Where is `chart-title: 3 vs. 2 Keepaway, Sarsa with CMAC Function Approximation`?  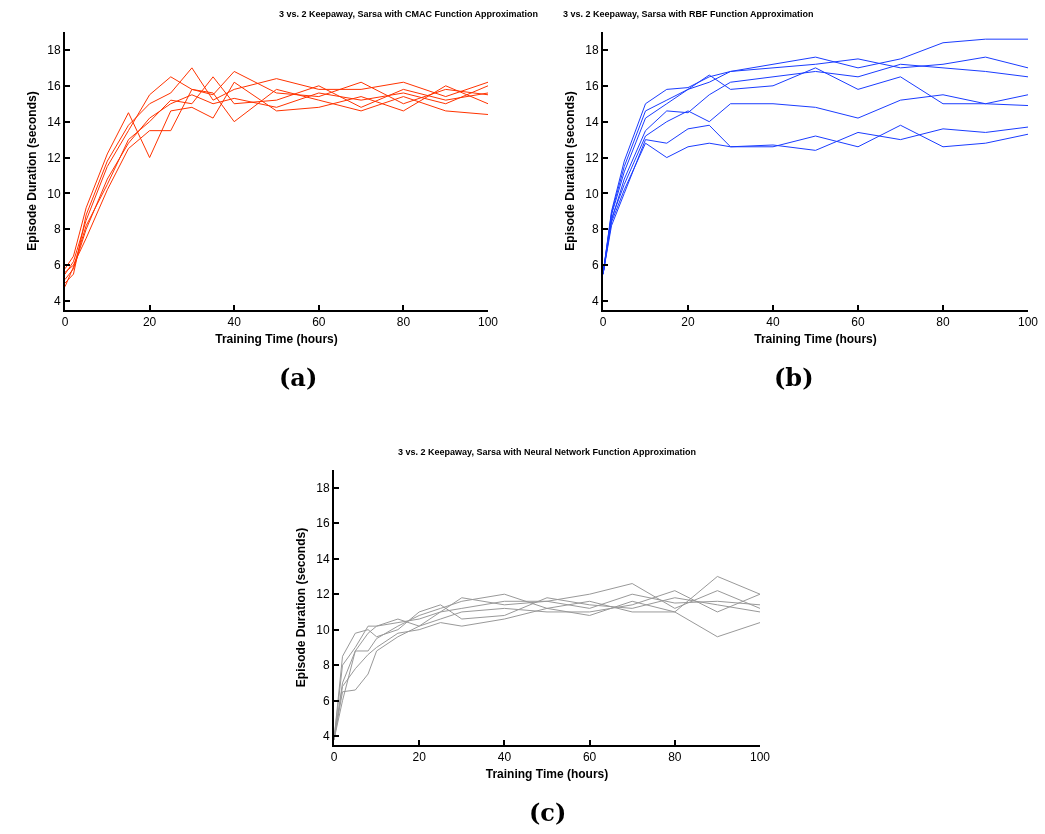
chart-title: 3 vs. 2 Keepaway, Sarsa with CMAC Function Approximation is located at coordinates (409, 14).